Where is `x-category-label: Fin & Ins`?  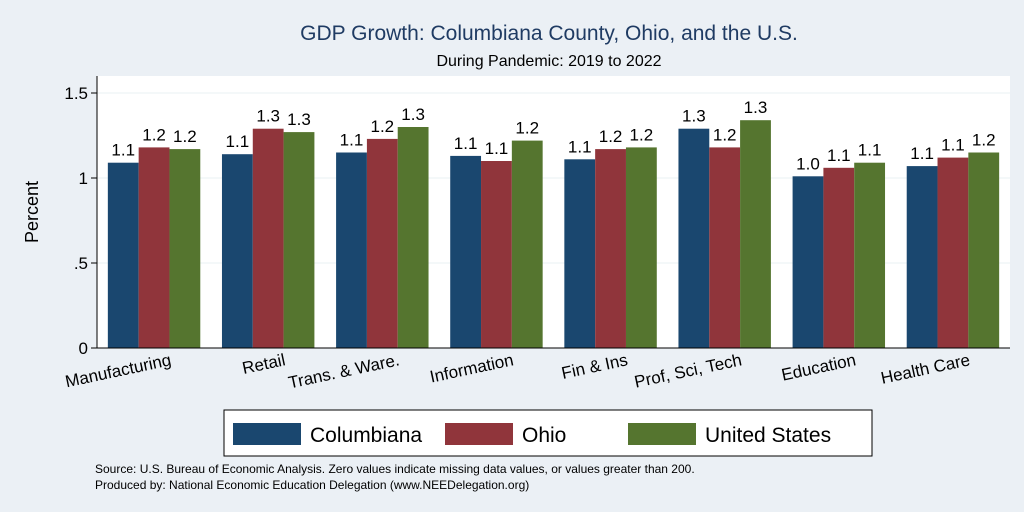
x-category-label: Fin & Ins is located at coordinates (595, 366).